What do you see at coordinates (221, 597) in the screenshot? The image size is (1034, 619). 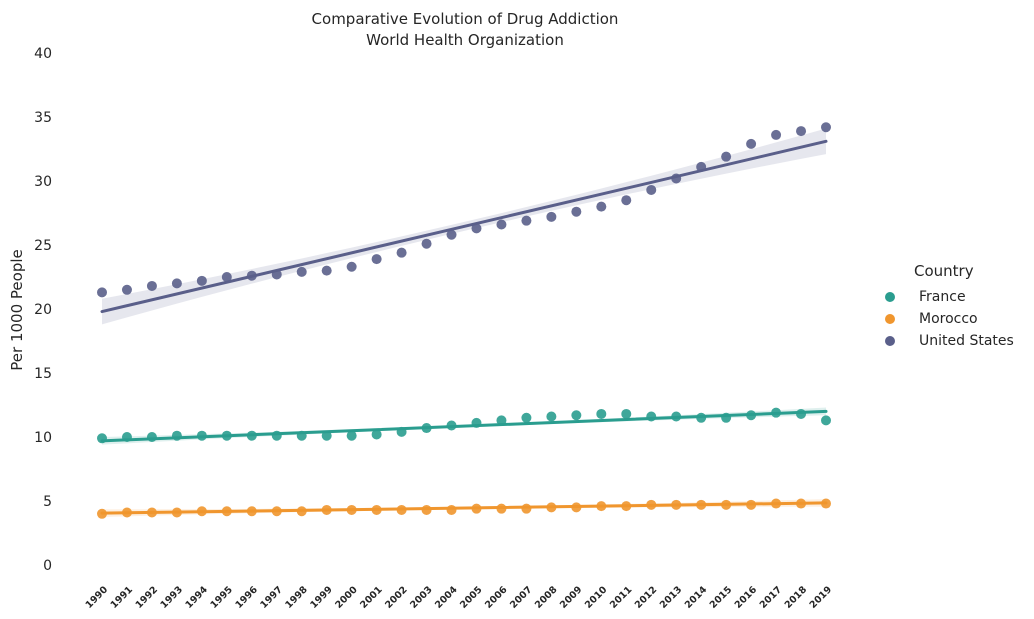 I see `x-tick-label: 1995` at bounding box center [221, 597].